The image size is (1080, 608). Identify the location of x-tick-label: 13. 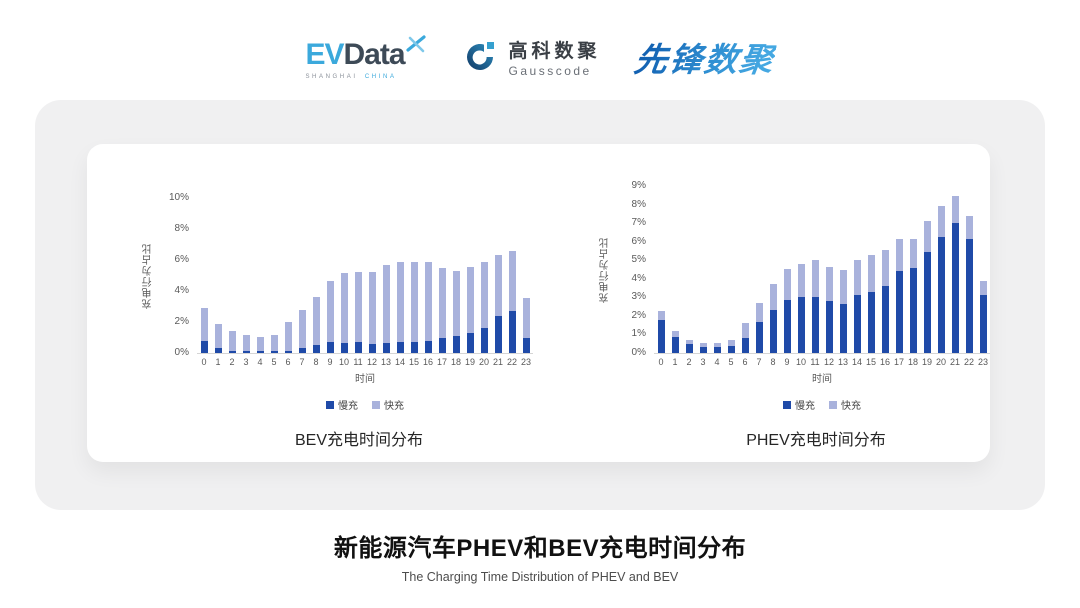
(842, 362).